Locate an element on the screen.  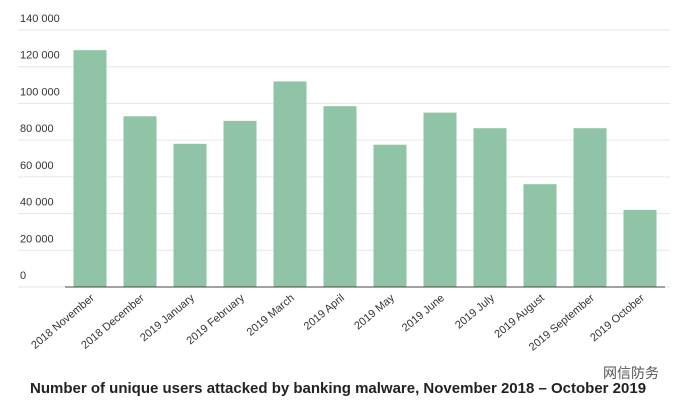
x-tick-label: 2019 June is located at coordinates (423, 313).